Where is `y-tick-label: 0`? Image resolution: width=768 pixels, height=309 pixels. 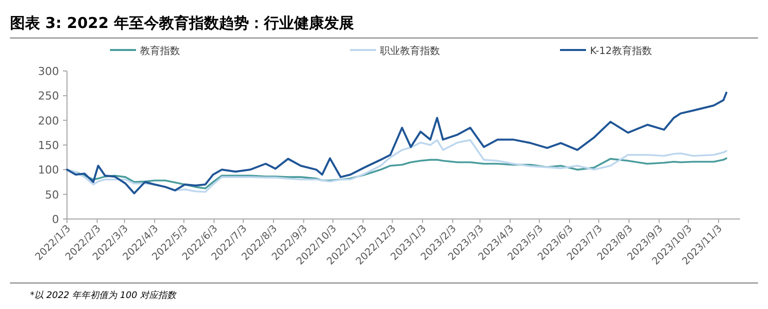 y-tick-label: 0 is located at coordinates (55, 219).